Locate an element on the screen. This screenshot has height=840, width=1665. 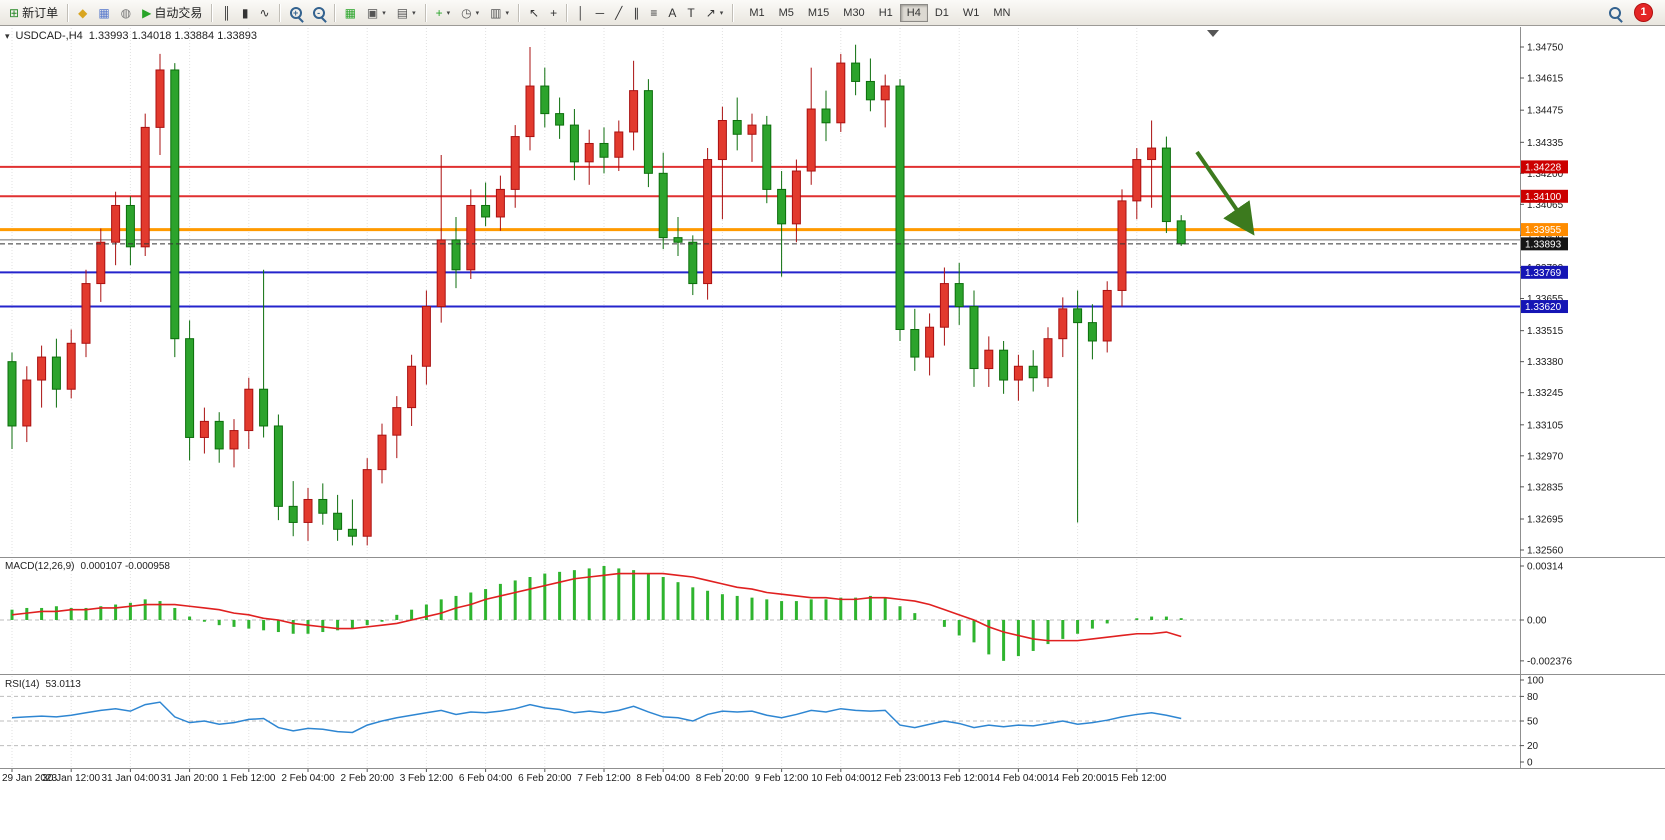
crosshair-icon: + is located at coordinates (553, 13).